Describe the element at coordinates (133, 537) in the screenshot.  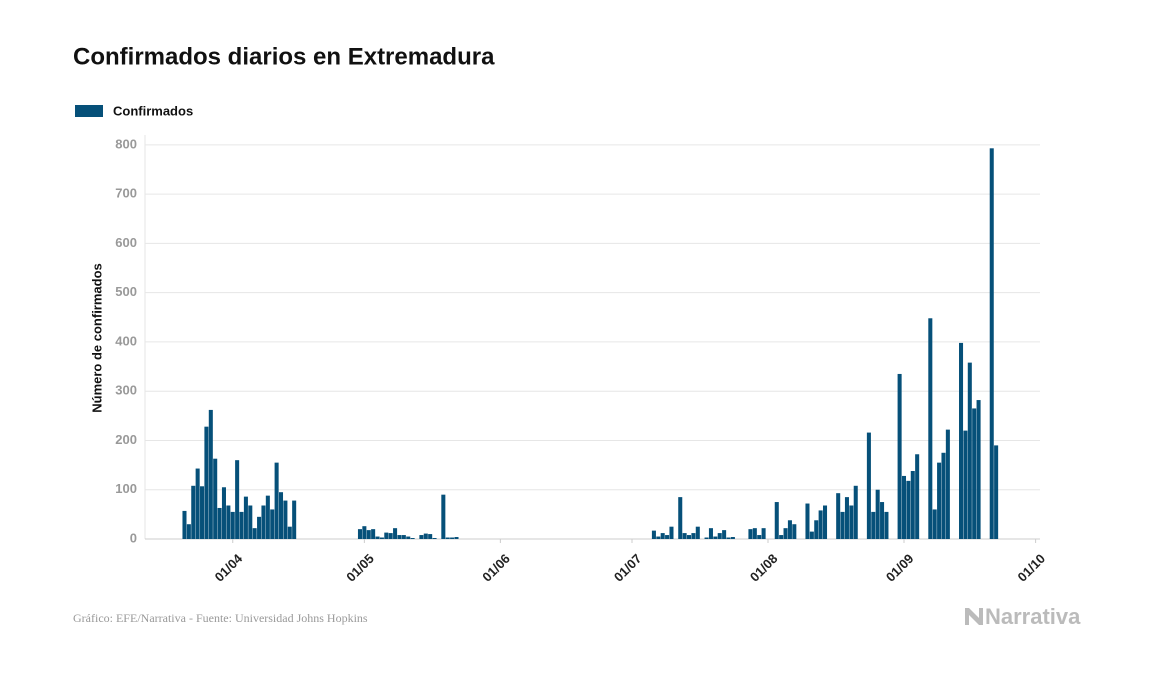
I see `y-tick-label: 0` at that location.